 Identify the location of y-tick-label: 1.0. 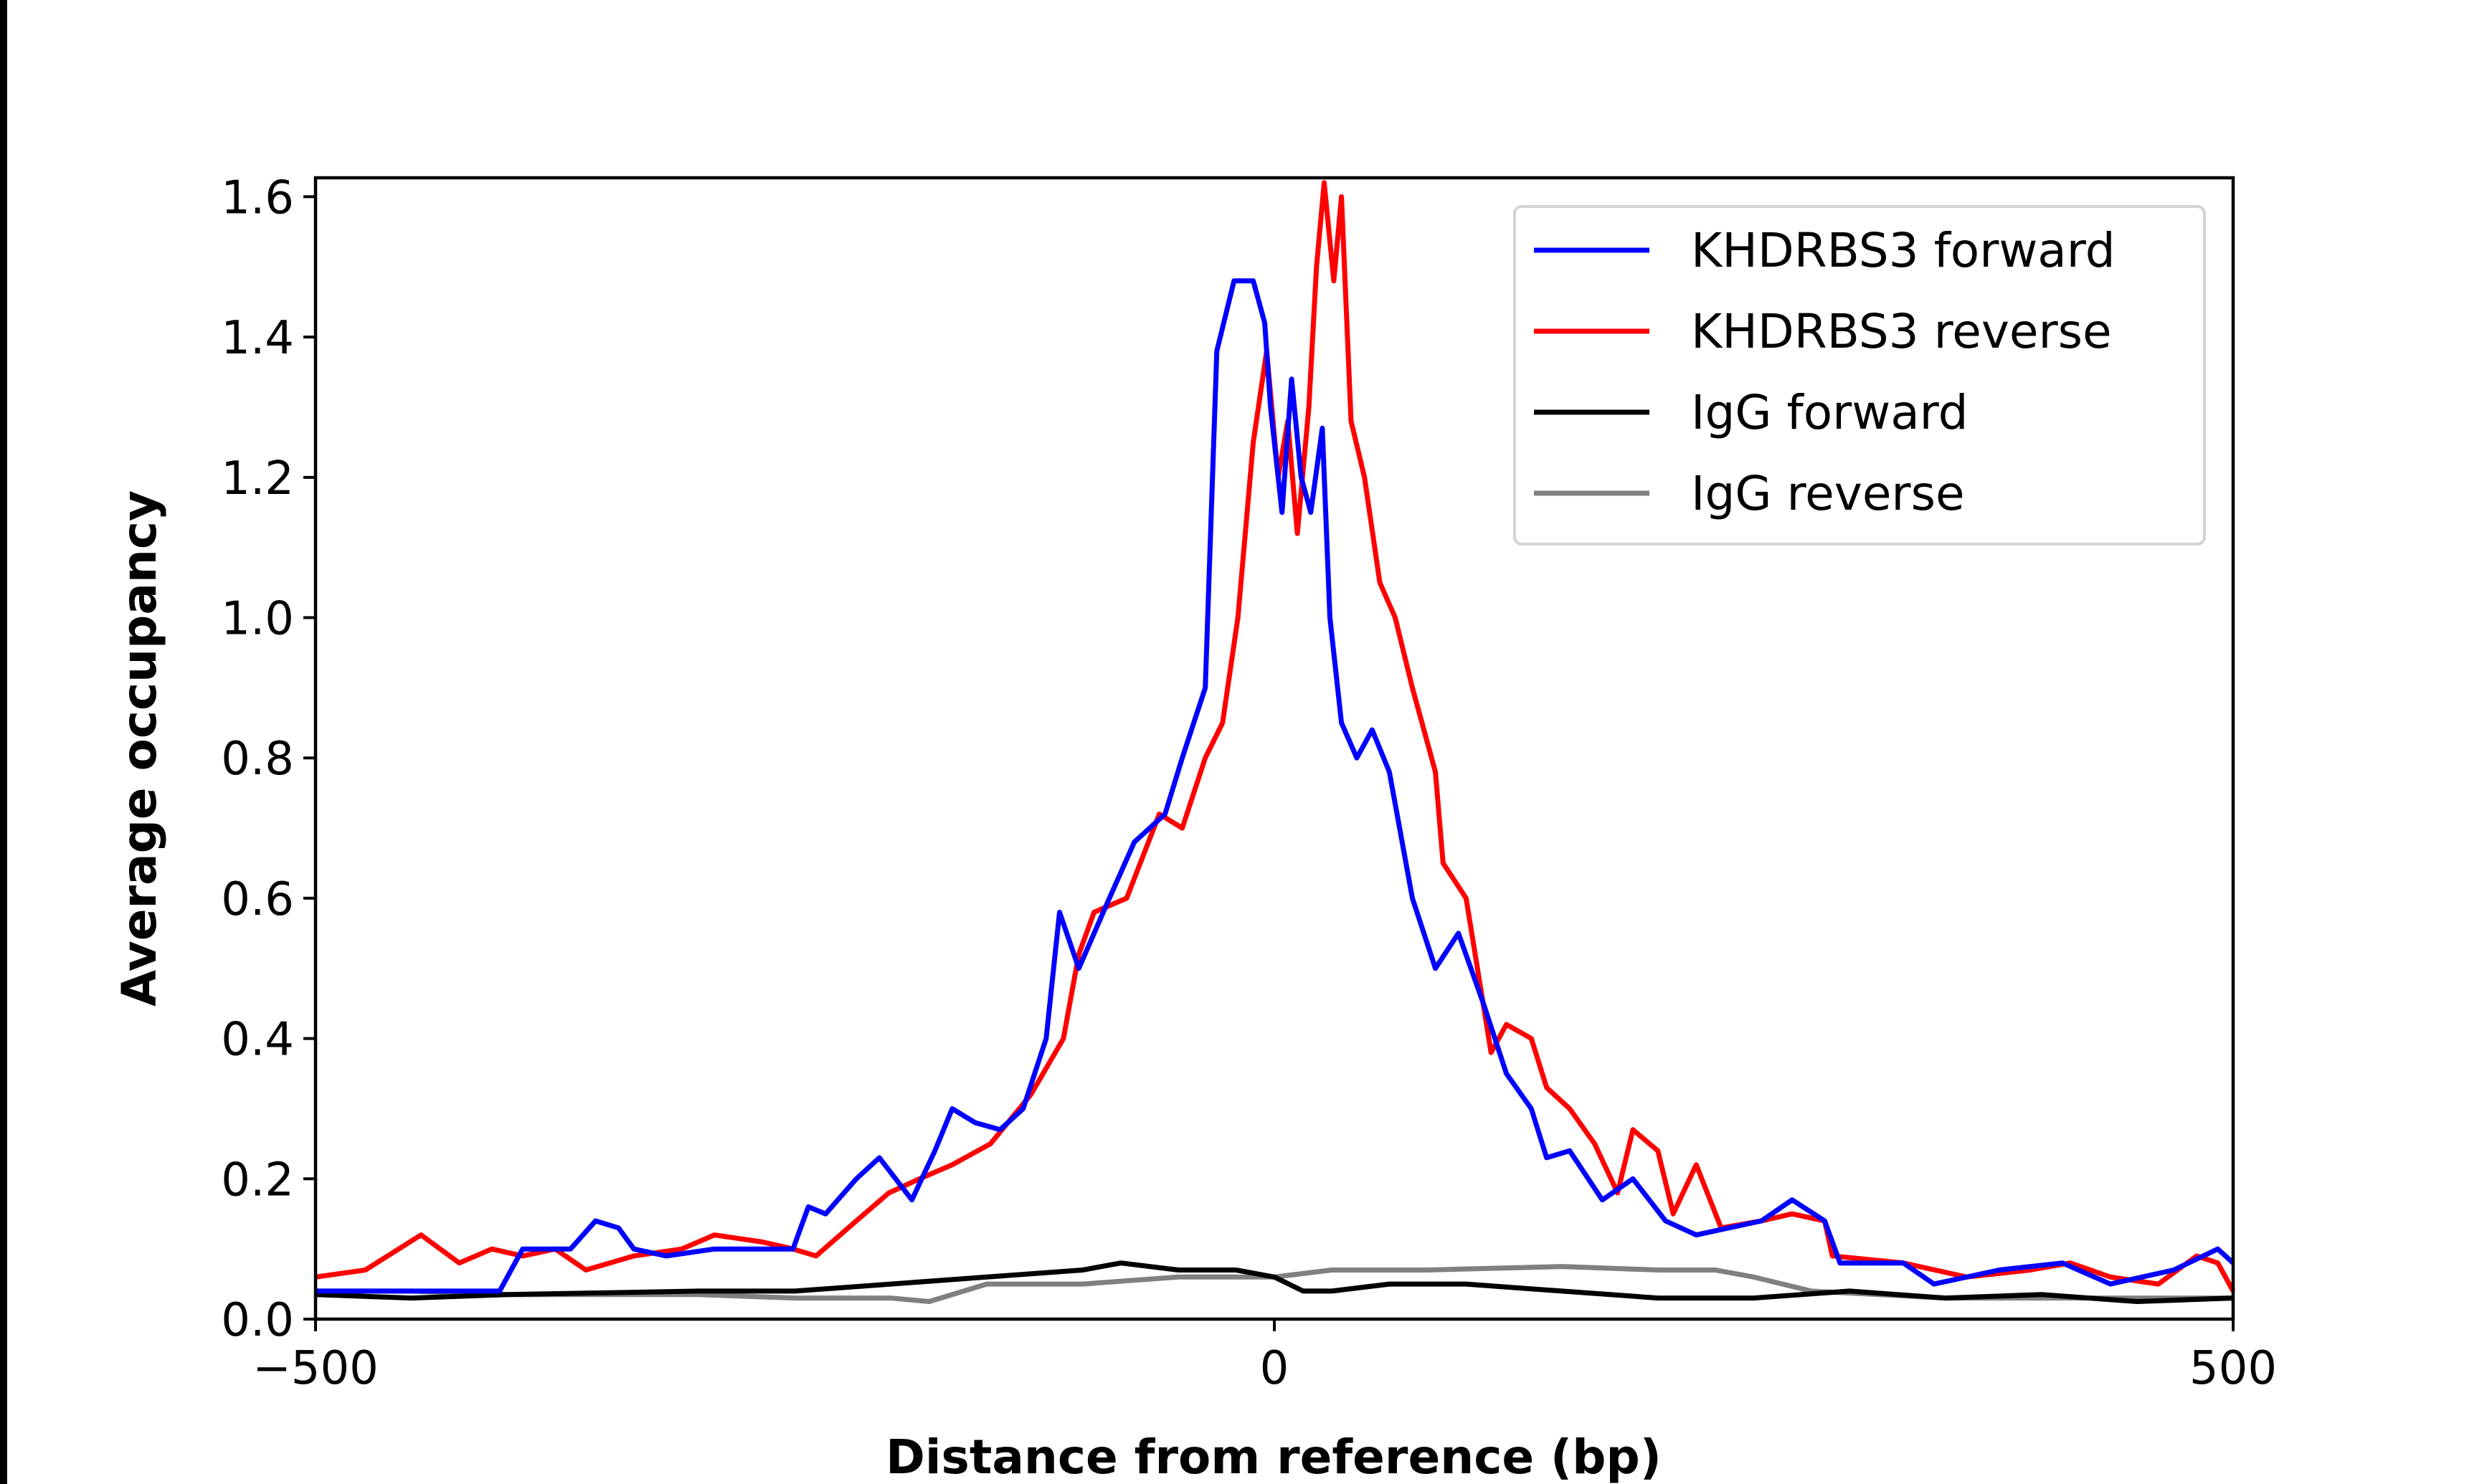
(257, 619).